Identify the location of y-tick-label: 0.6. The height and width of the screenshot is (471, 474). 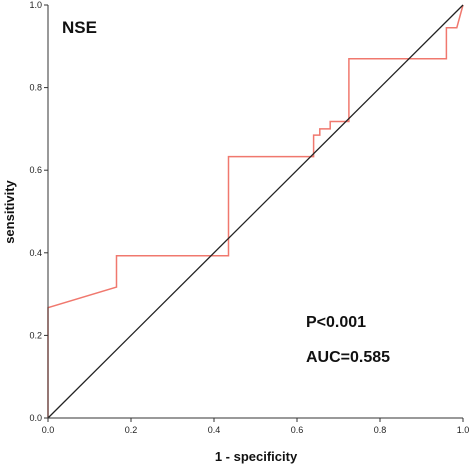
(35, 170).